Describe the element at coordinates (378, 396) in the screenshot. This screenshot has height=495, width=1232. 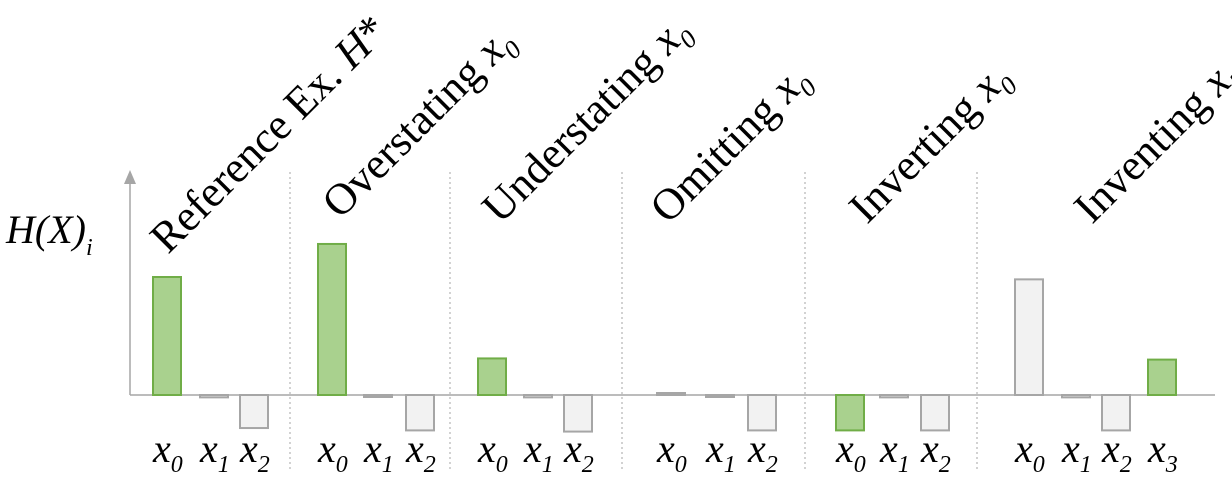
I see `bar-panel2-x1` at that location.